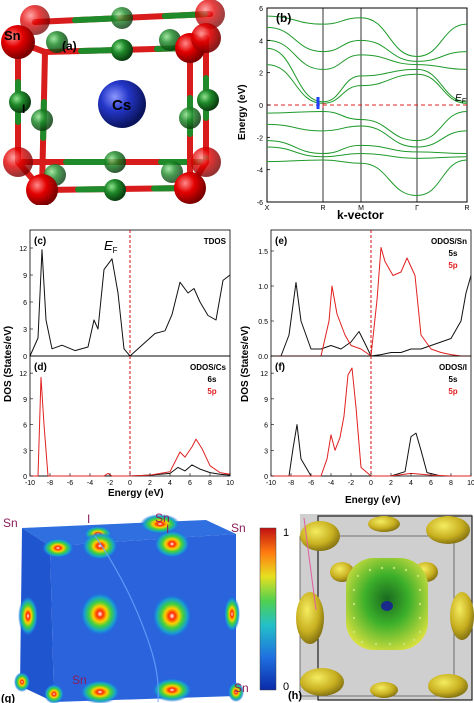  I want to click on panel-label: (f), so click(280, 367).